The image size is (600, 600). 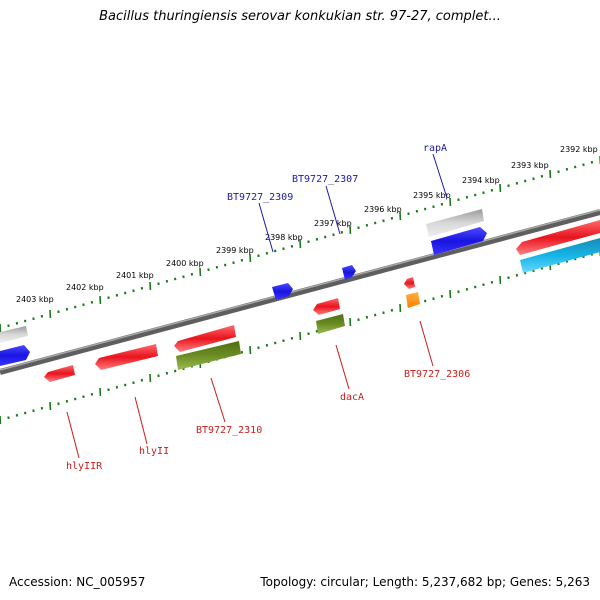 What do you see at coordinates (481, 180) in the screenshot?
I see `tick-label-2394: 2394 kbp` at bounding box center [481, 180].